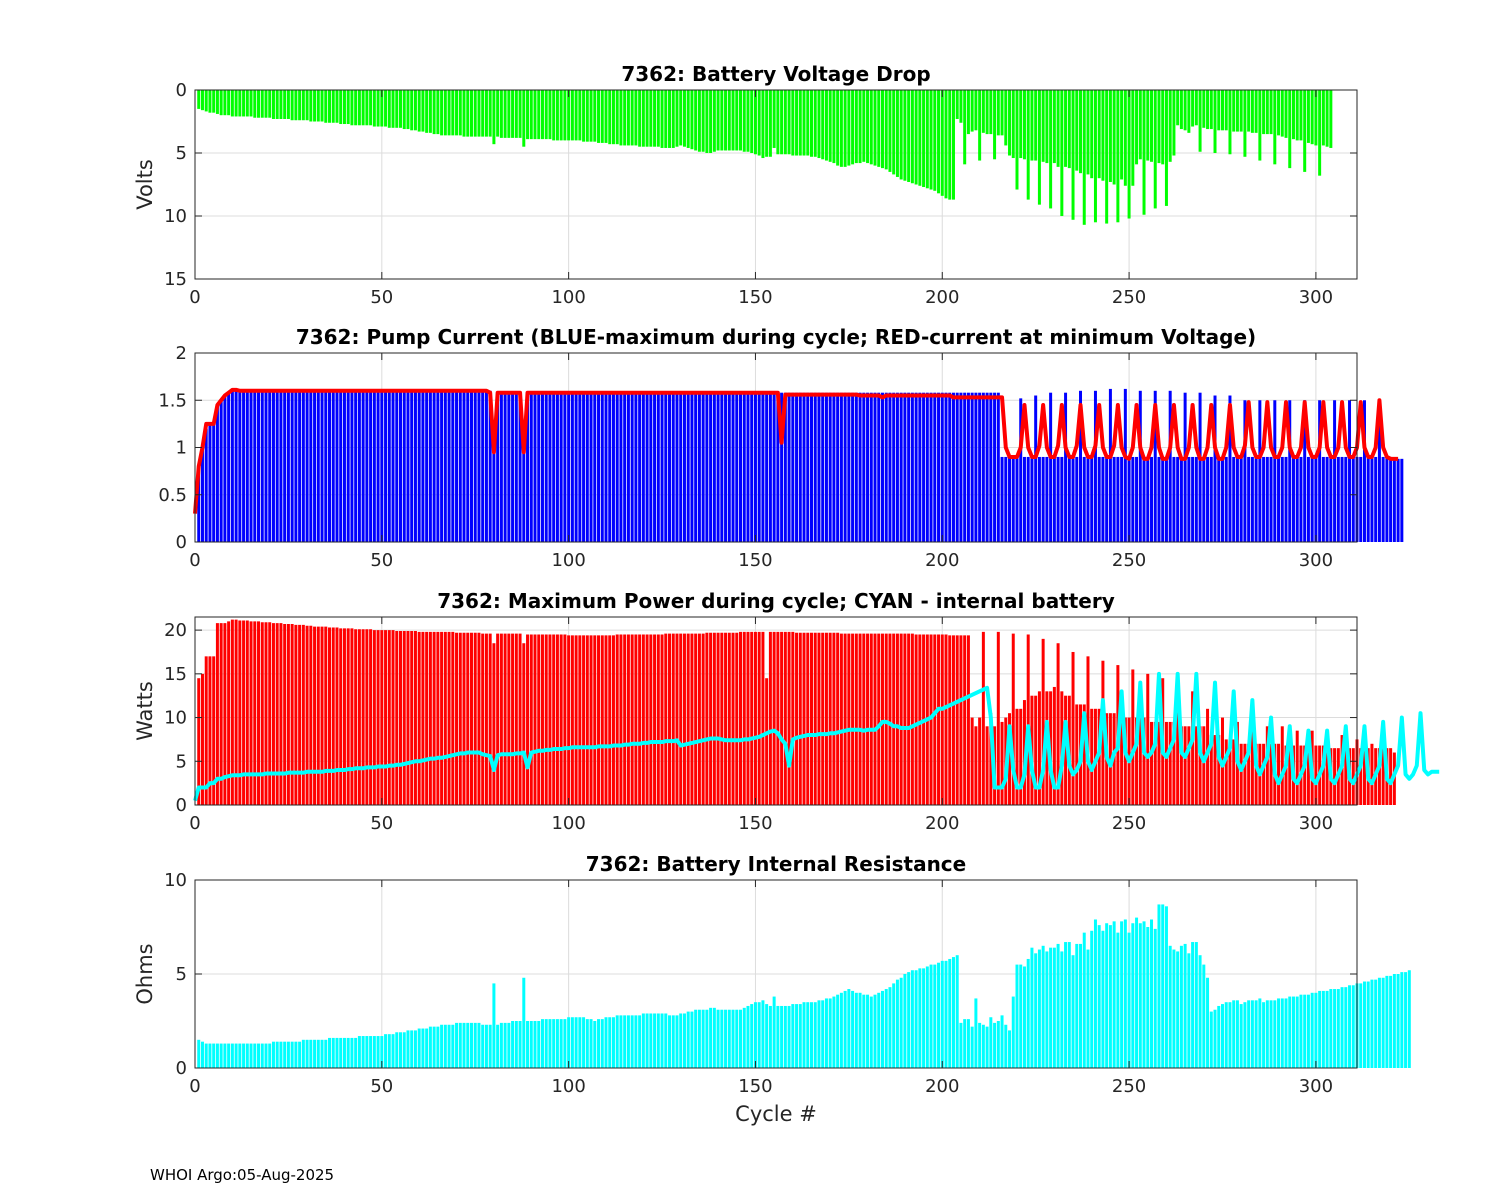 This screenshot has width=1500, height=1200. What do you see at coordinates (181, 353) in the screenshot?
I see `y-tick-label: 2` at bounding box center [181, 353].